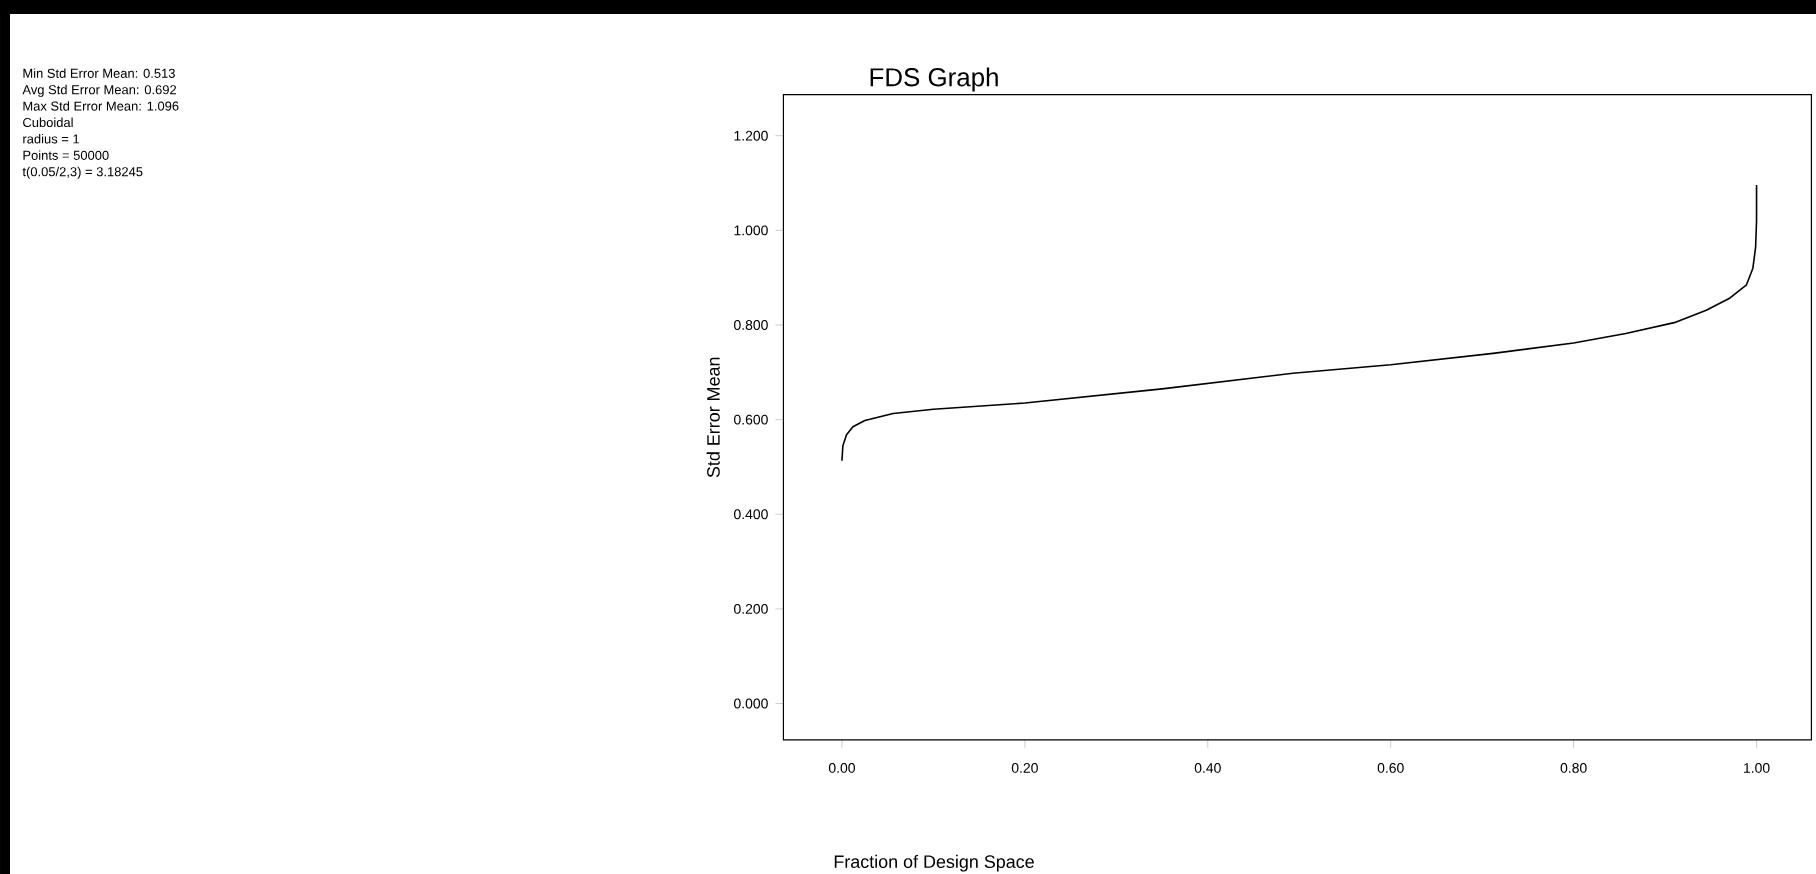 Image resolution: width=1816 pixels, height=874 pixels. What do you see at coordinates (934, 79) in the screenshot?
I see `chart-title: FDS Graph` at bounding box center [934, 79].